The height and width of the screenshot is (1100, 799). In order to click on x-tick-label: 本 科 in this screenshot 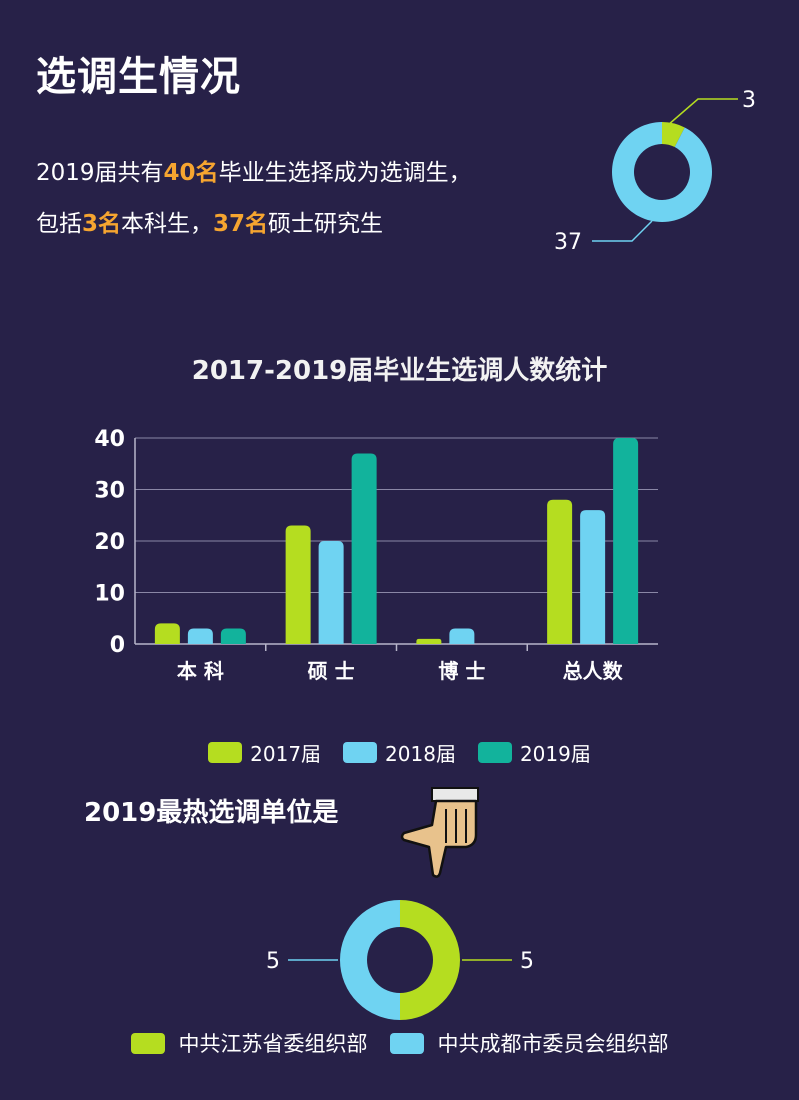, I will do `click(200, 671)`.